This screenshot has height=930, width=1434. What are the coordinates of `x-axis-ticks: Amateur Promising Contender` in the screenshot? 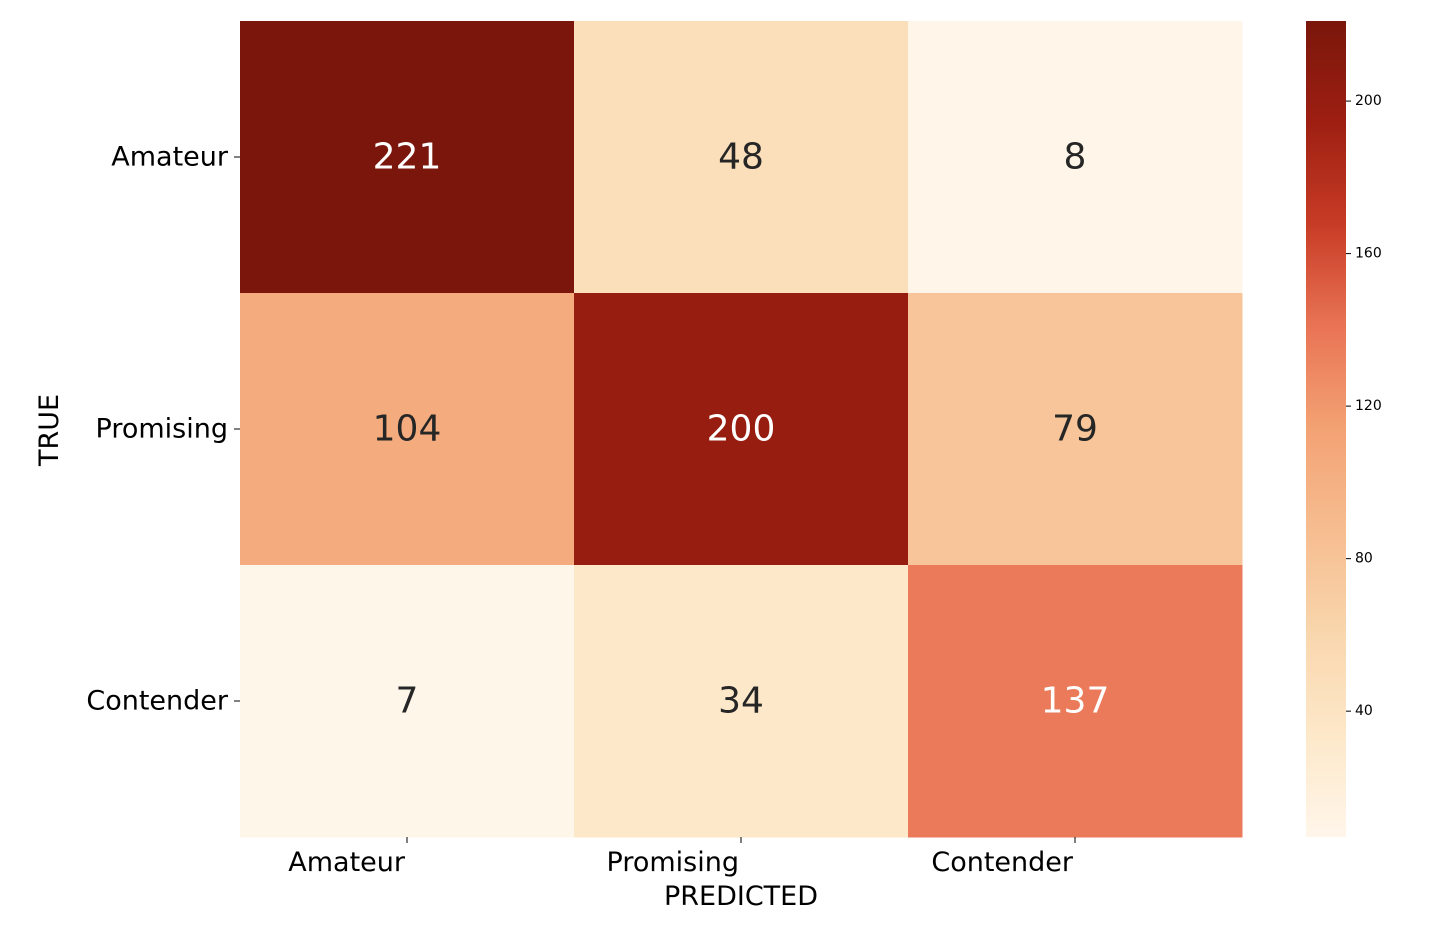 It's located at (682, 857).